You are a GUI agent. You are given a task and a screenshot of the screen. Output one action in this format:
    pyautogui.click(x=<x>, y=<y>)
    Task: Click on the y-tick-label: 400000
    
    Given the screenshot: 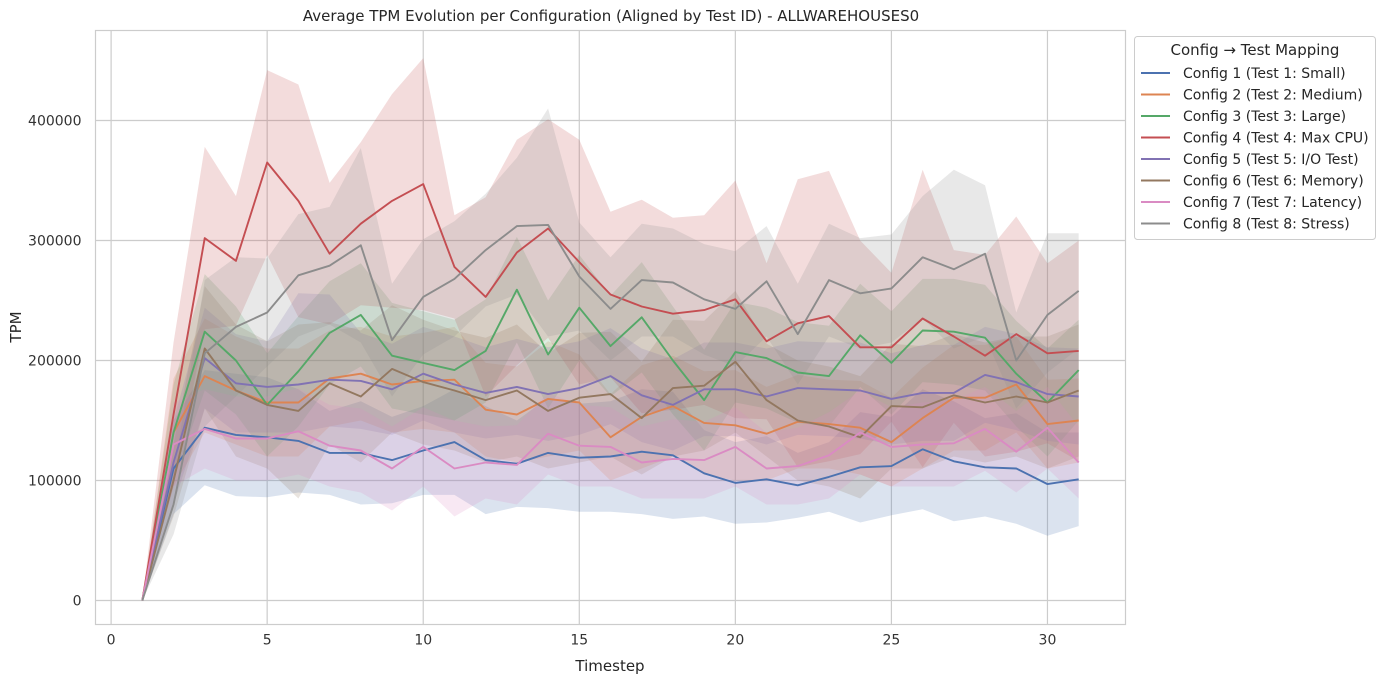 What is the action you would take?
    pyautogui.click(x=54, y=122)
    